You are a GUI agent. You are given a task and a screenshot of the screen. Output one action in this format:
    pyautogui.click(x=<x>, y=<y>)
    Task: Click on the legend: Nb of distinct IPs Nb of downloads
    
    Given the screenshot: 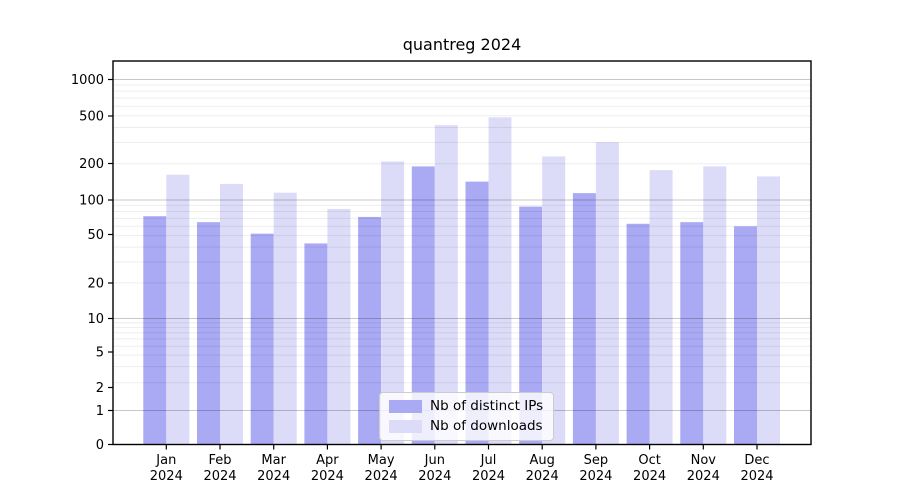 What is the action you would take?
    pyautogui.click(x=467, y=416)
    